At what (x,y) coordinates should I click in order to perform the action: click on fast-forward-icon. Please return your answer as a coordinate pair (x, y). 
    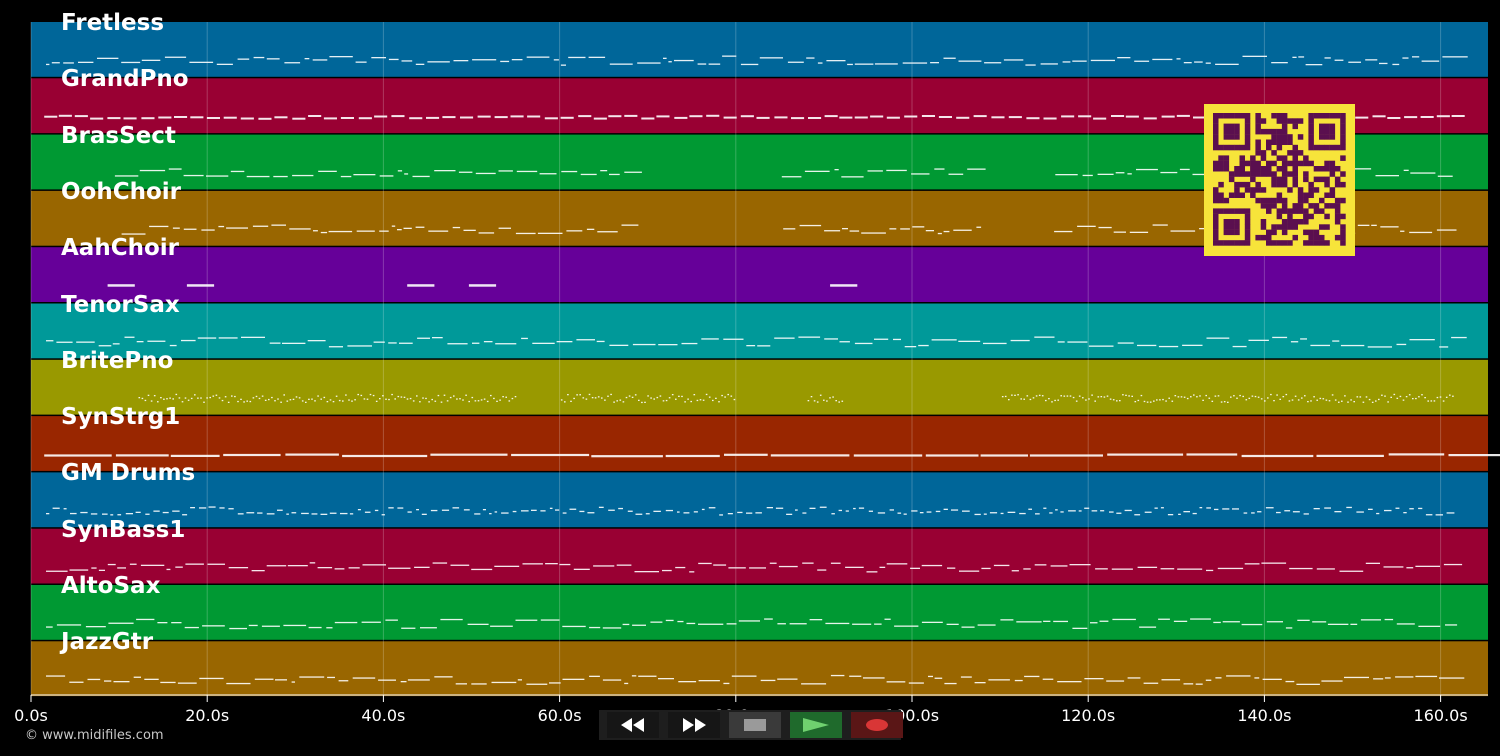
    Looking at the image, I should click on (694, 725).